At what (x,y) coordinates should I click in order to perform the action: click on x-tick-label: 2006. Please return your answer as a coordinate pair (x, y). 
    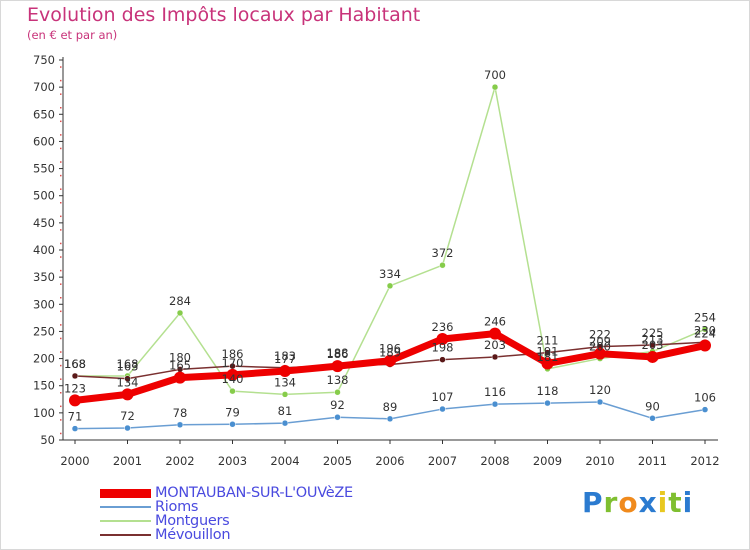
    Looking at the image, I should click on (389, 461).